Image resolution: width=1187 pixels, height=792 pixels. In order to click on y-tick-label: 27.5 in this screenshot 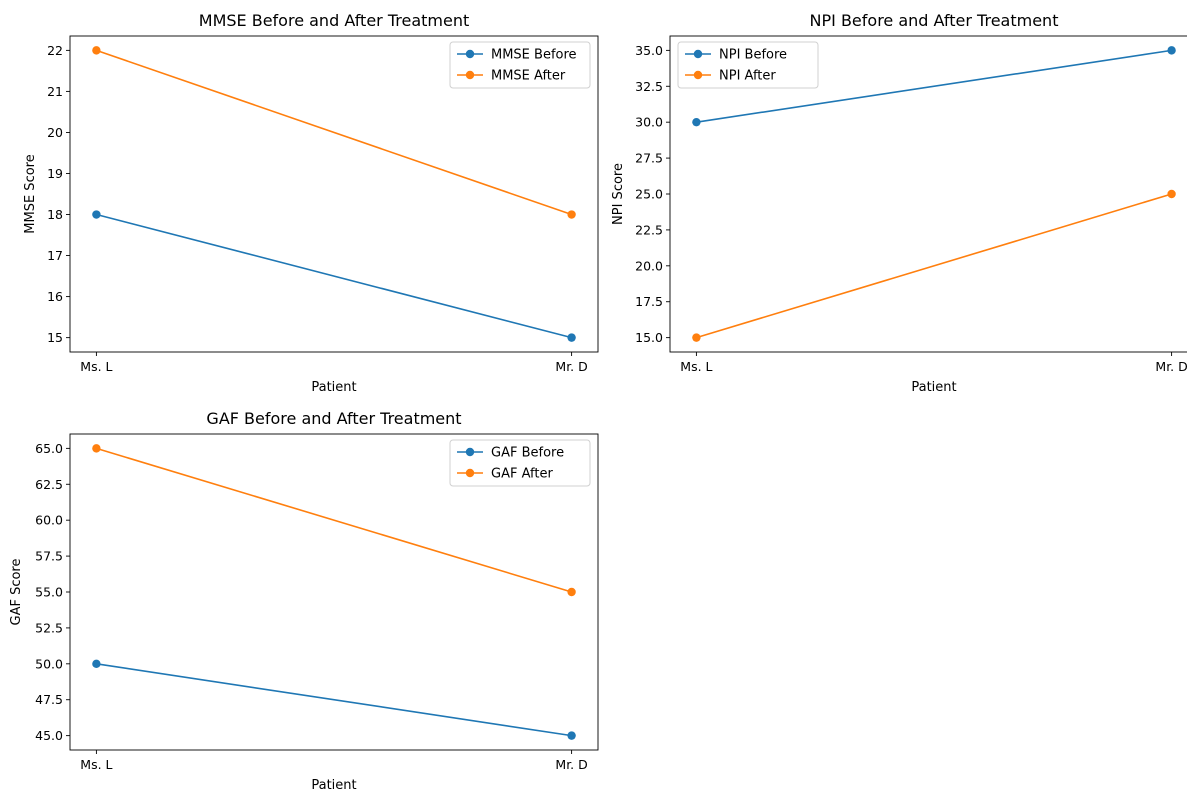, I will do `click(649, 158)`.